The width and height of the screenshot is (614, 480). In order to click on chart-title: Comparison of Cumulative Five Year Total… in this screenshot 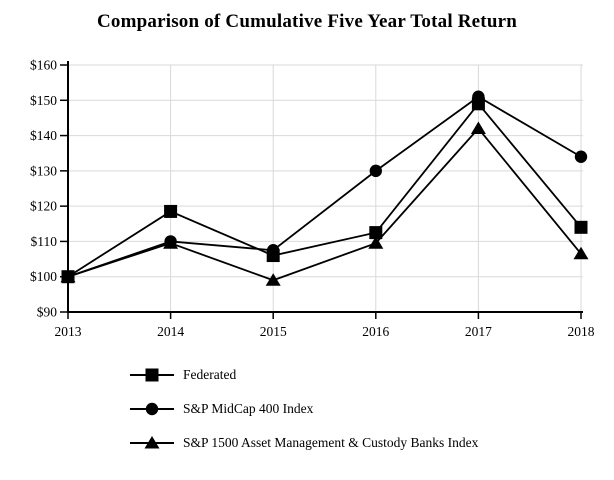, I will do `click(306, 21)`.